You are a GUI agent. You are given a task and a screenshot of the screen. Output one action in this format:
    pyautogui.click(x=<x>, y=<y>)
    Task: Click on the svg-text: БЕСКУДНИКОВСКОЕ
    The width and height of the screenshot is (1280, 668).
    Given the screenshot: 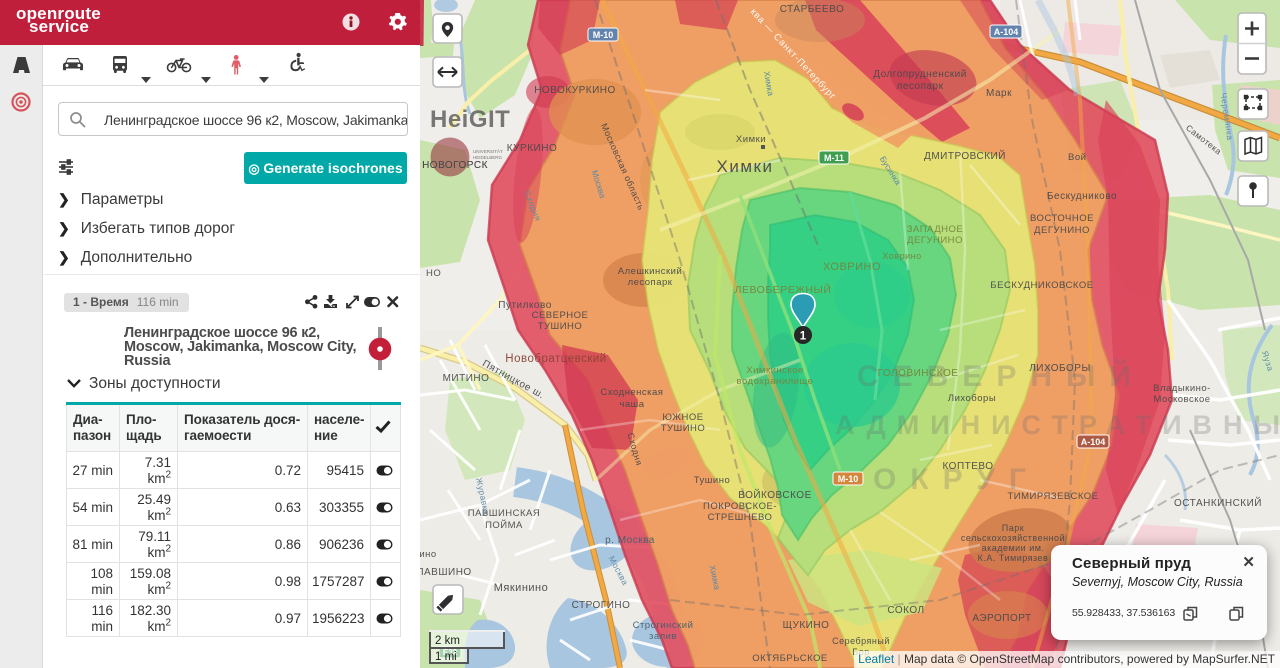 What is the action you would take?
    pyautogui.click(x=1041, y=285)
    